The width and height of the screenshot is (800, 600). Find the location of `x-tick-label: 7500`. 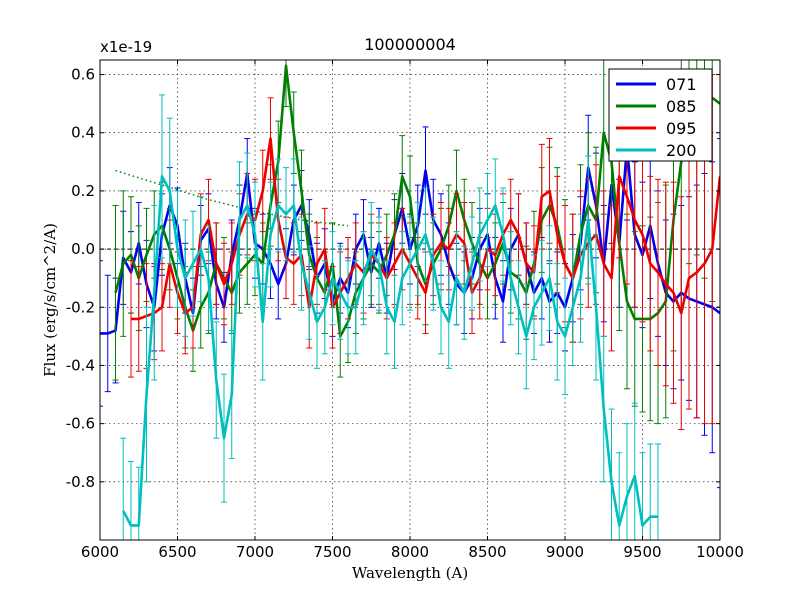

x-tick-label: 7500 is located at coordinates (332, 552).